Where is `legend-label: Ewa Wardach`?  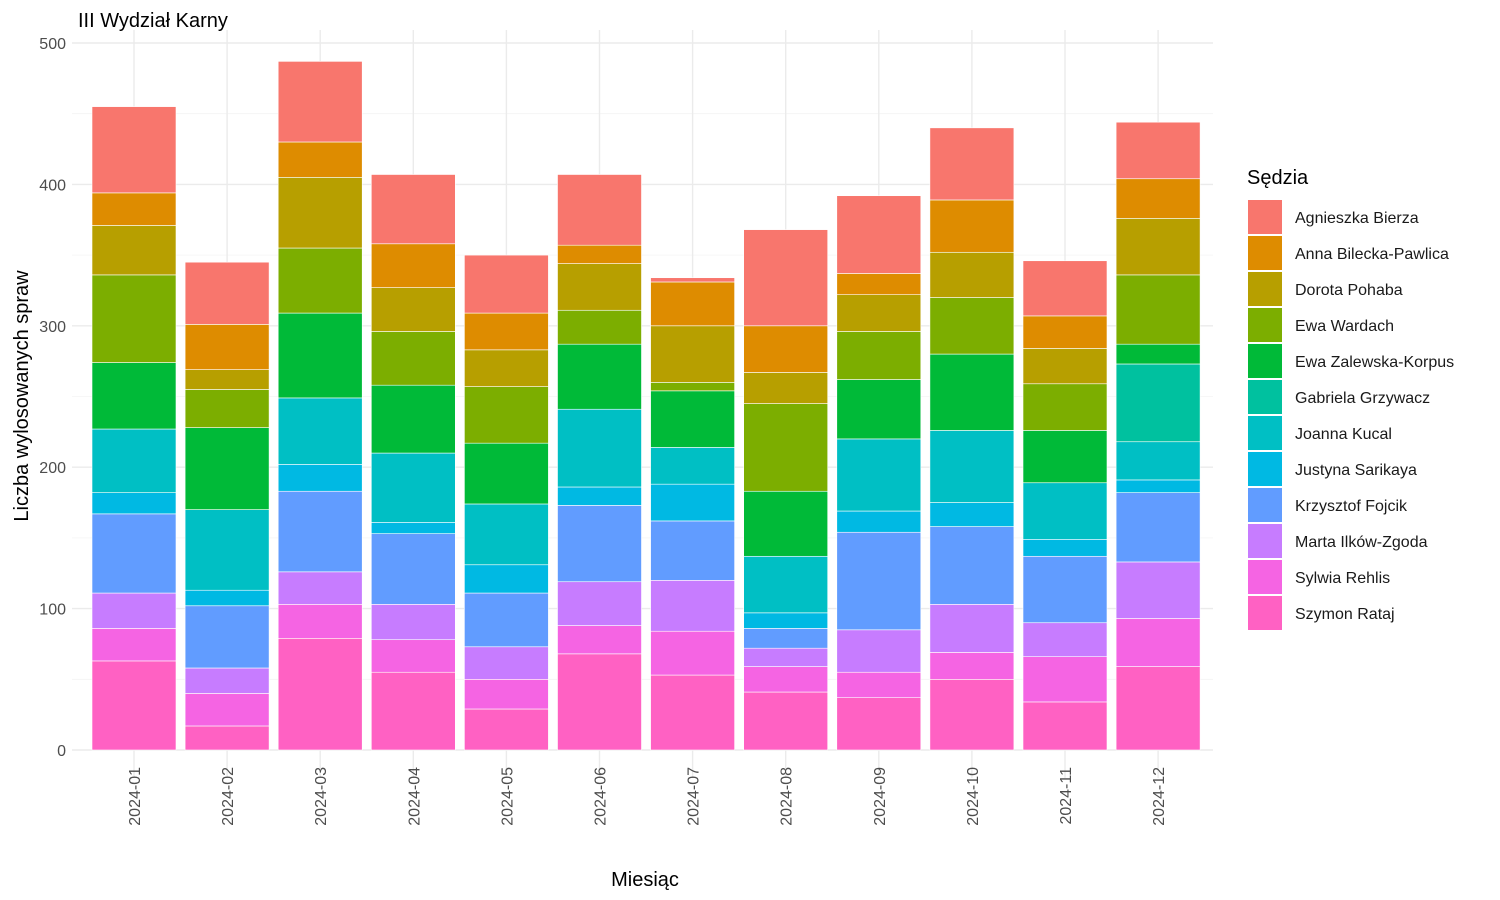
legend-label: Ewa Wardach is located at coordinates (1344, 326).